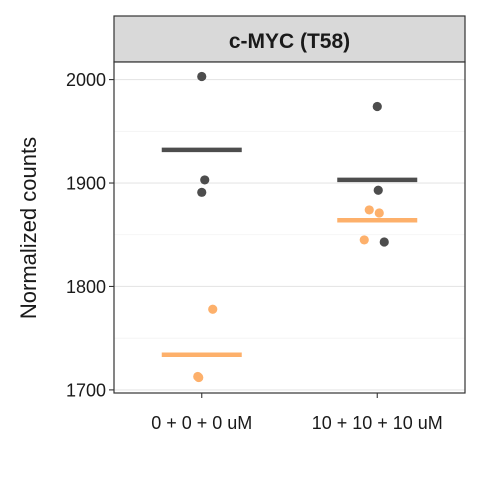 This screenshot has height=485, width=480. Describe the element at coordinates (86, 287) in the screenshot. I see `y-tick-label: 1800` at that location.